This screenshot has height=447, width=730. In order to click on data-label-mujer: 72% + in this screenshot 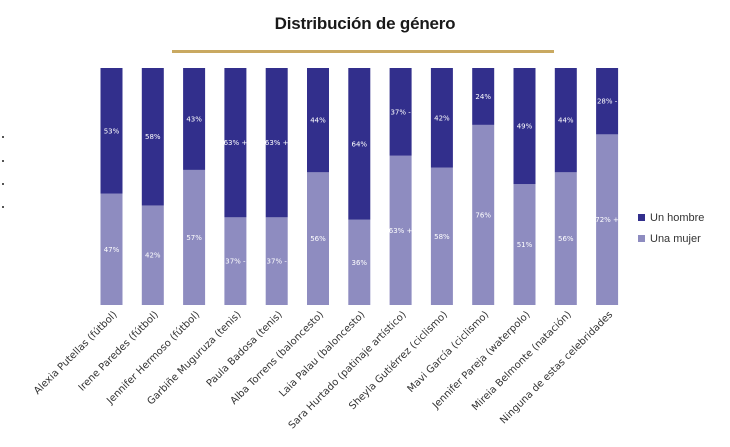, I will do `click(607, 220)`.